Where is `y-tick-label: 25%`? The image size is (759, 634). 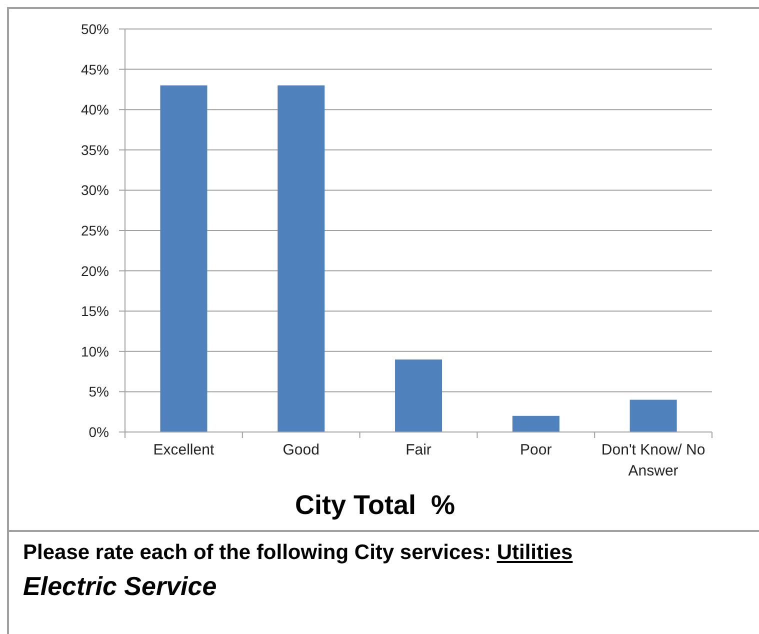
y-tick-label: 25% is located at coordinates (94, 230).